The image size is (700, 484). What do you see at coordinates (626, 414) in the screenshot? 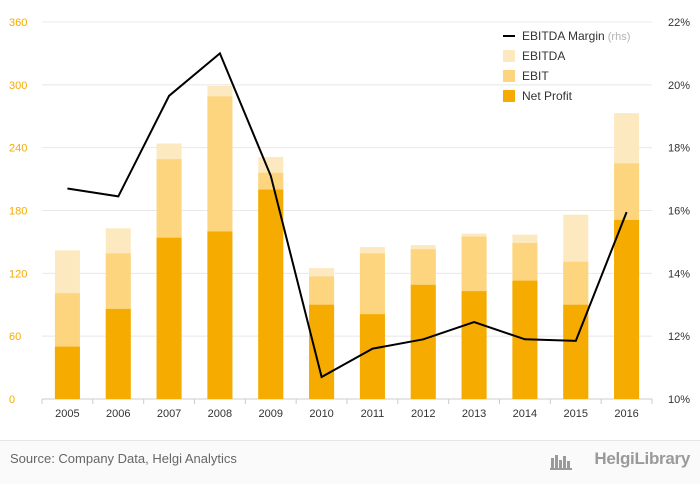
I see `x-tick-label: 2016` at bounding box center [626, 414].